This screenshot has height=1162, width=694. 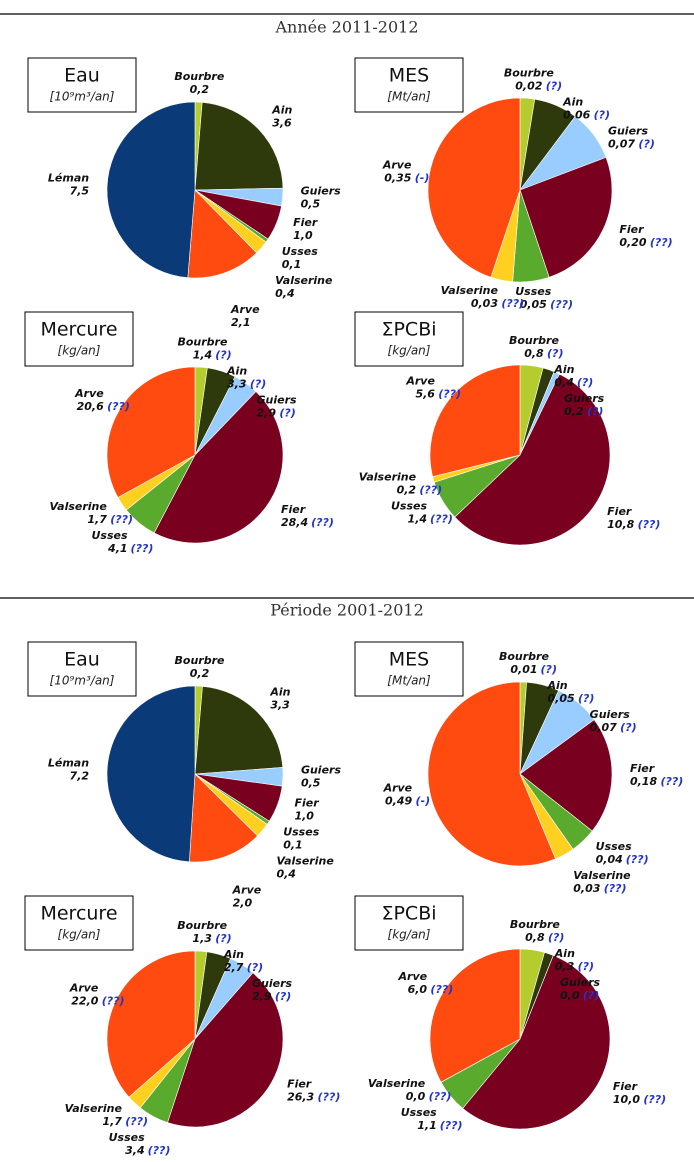 I want to click on value-label: 26,3, so click(x=300, y=1097).